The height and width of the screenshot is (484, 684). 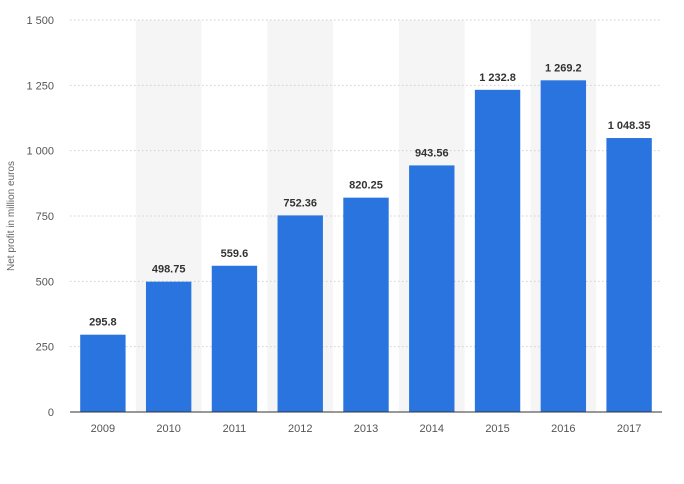 I want to click on data-label-2013: 820.25, so click(x=366, y=186).